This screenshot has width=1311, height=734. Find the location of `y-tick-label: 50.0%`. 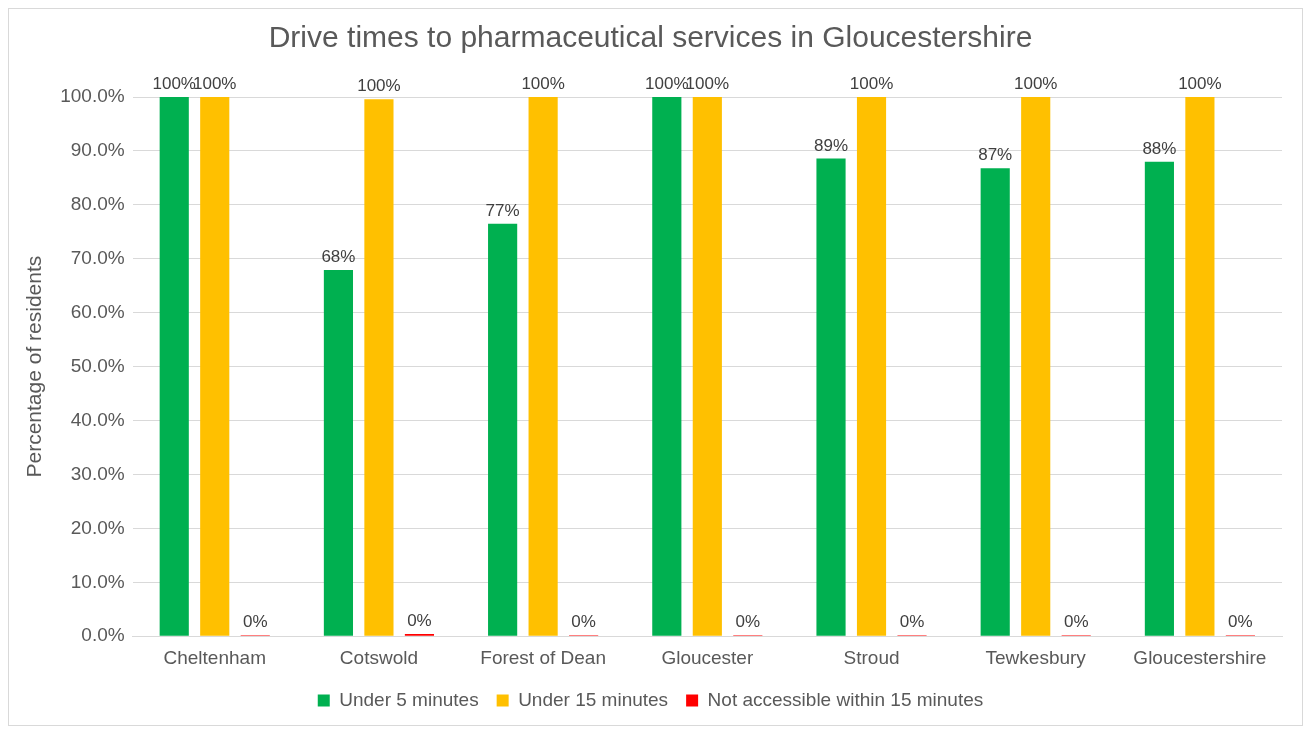

y-tick-label: 50.0% is located at coordinates (97, 365).